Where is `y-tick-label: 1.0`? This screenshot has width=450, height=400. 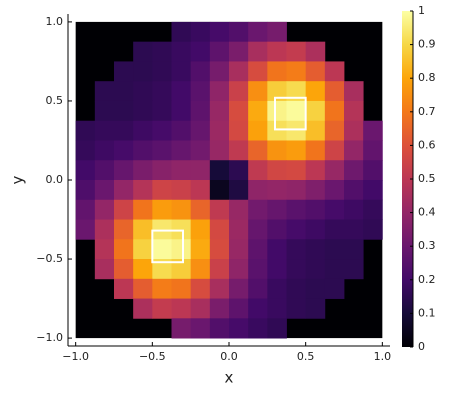 y-tick-label: 1.0 is located at coordinates (55, 21).